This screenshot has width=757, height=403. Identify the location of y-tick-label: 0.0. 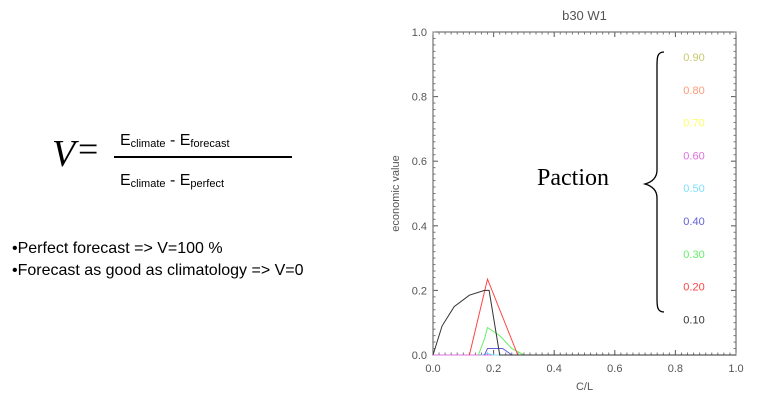
(419, 356).